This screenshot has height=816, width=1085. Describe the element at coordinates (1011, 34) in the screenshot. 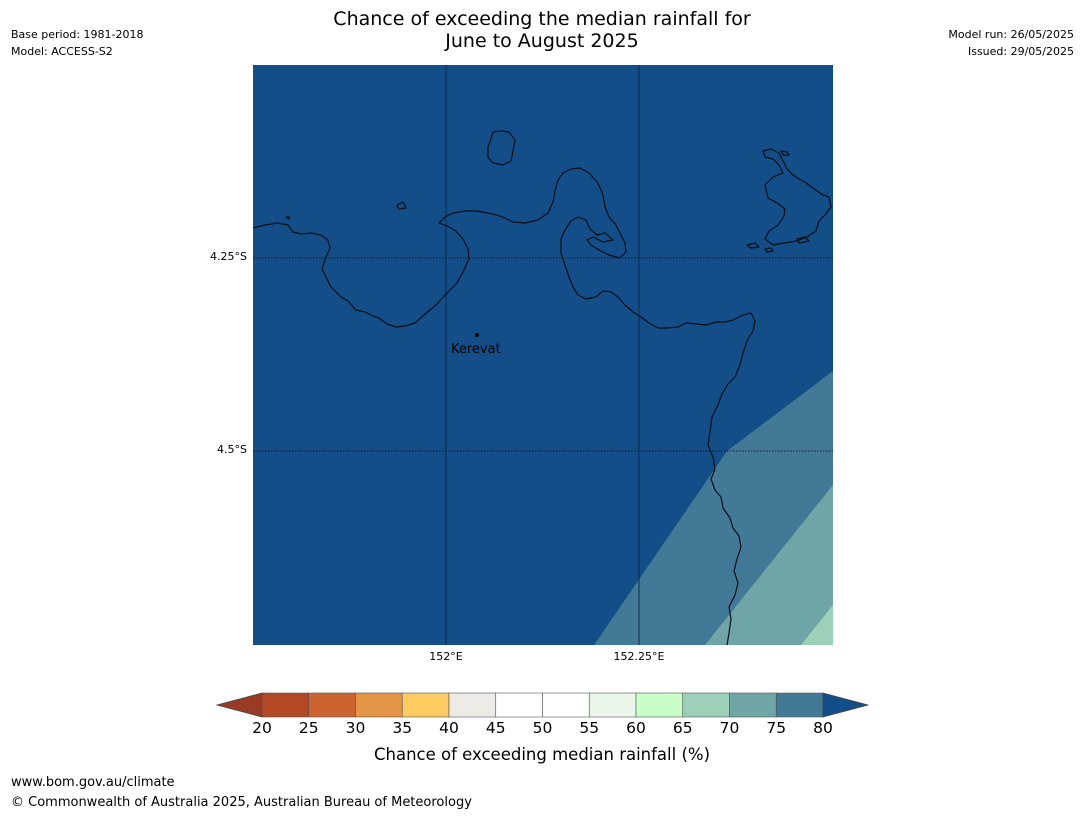

I see `model-run-date: Model run: 26/05/2025` at that location.